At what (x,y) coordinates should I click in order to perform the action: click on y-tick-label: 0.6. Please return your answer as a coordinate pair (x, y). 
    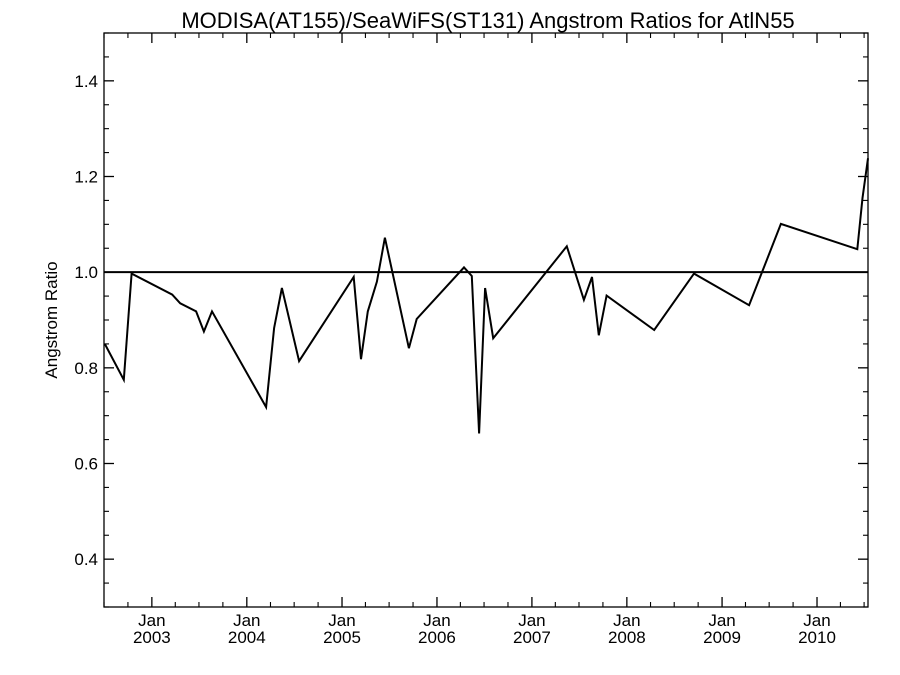
    Looking at the image, I should click on (86, 464).